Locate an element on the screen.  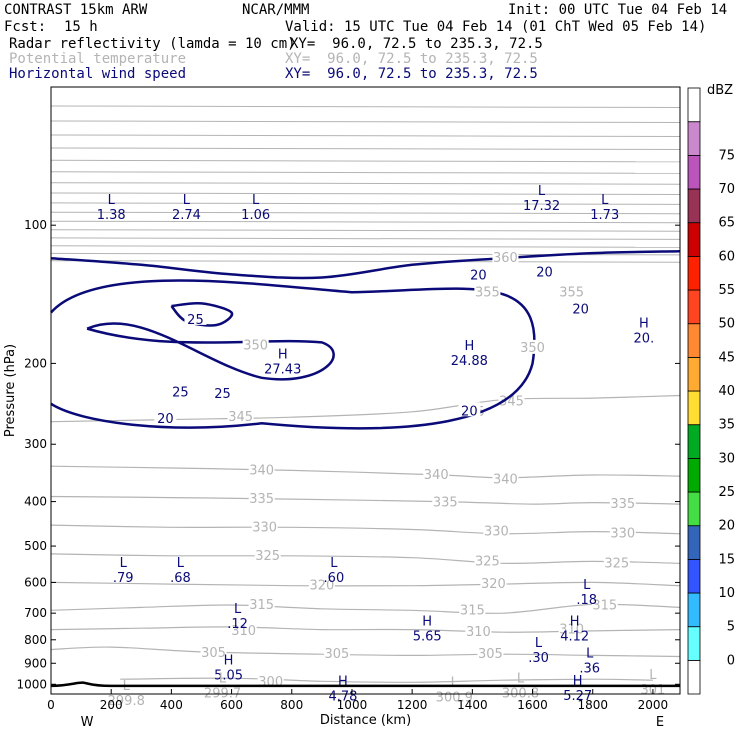
theta-label-300: 300 is located at coordinates (270, 682).